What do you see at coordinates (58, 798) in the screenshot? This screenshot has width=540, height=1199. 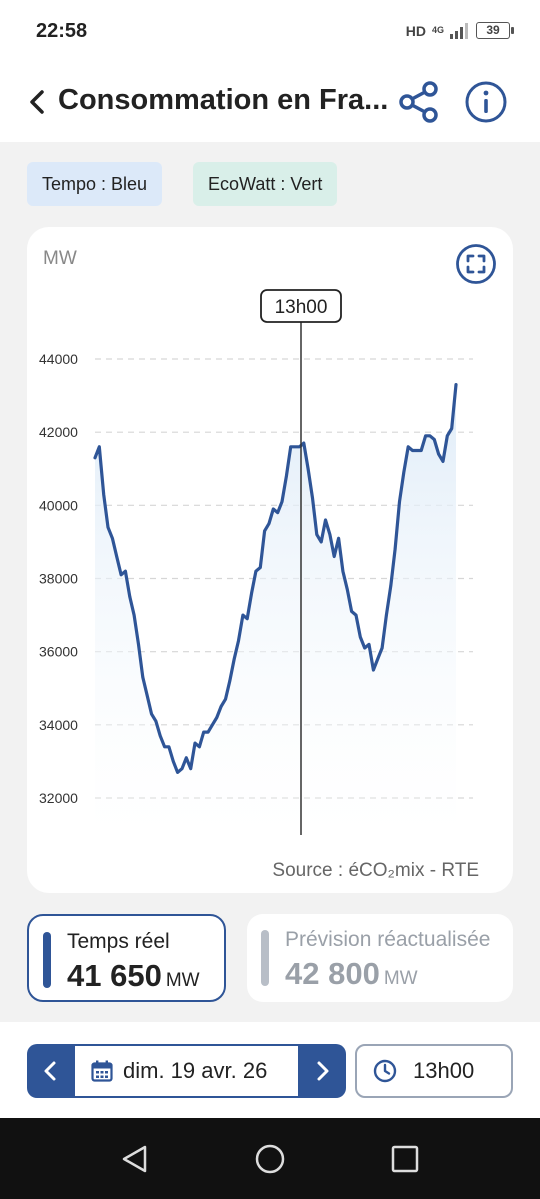 I see `y-tick-label: 32000` at bounding box center [58, 798].